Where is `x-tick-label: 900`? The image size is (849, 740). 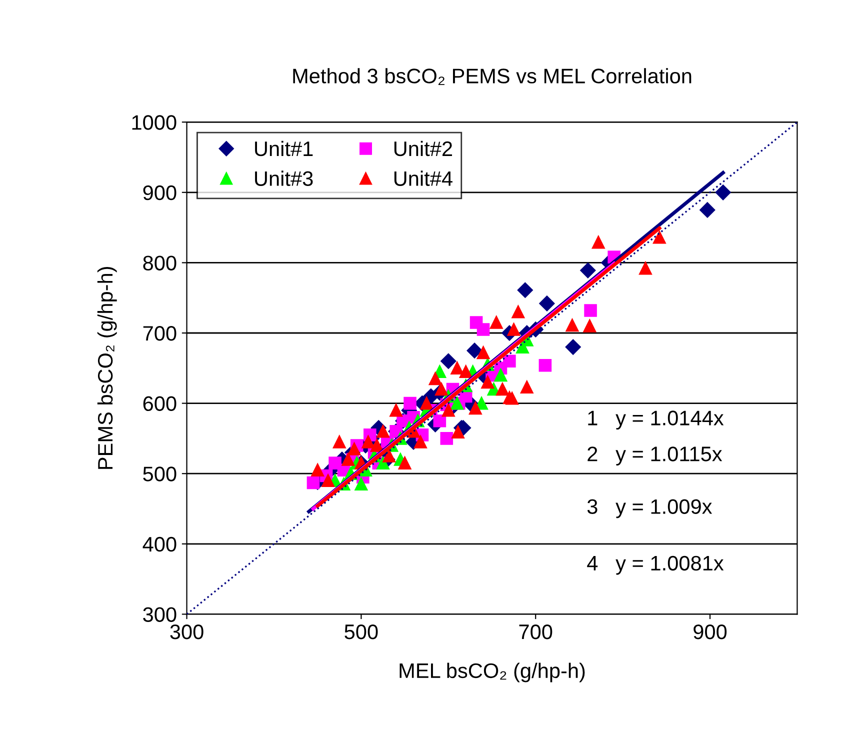 x-tick-label: 900 is located at coordinates (710, 632).